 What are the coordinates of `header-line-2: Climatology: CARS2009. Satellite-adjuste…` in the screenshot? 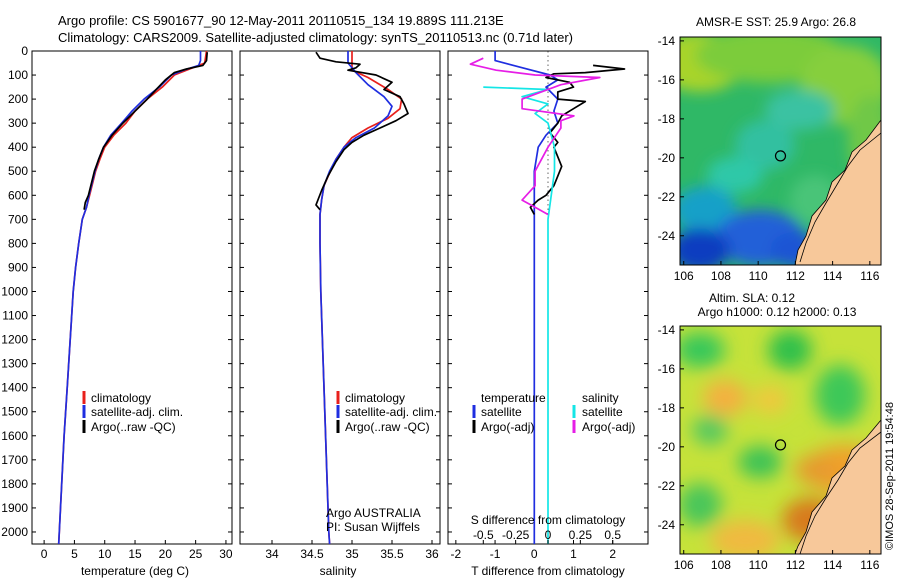 It's located at (315, 37).